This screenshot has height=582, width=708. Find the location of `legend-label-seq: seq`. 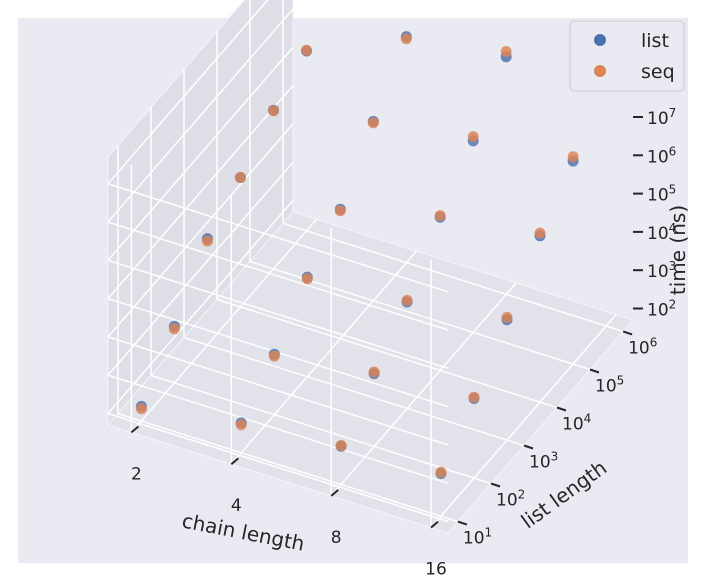

legend-label-seq: seq is located at coordinates (658, 72).